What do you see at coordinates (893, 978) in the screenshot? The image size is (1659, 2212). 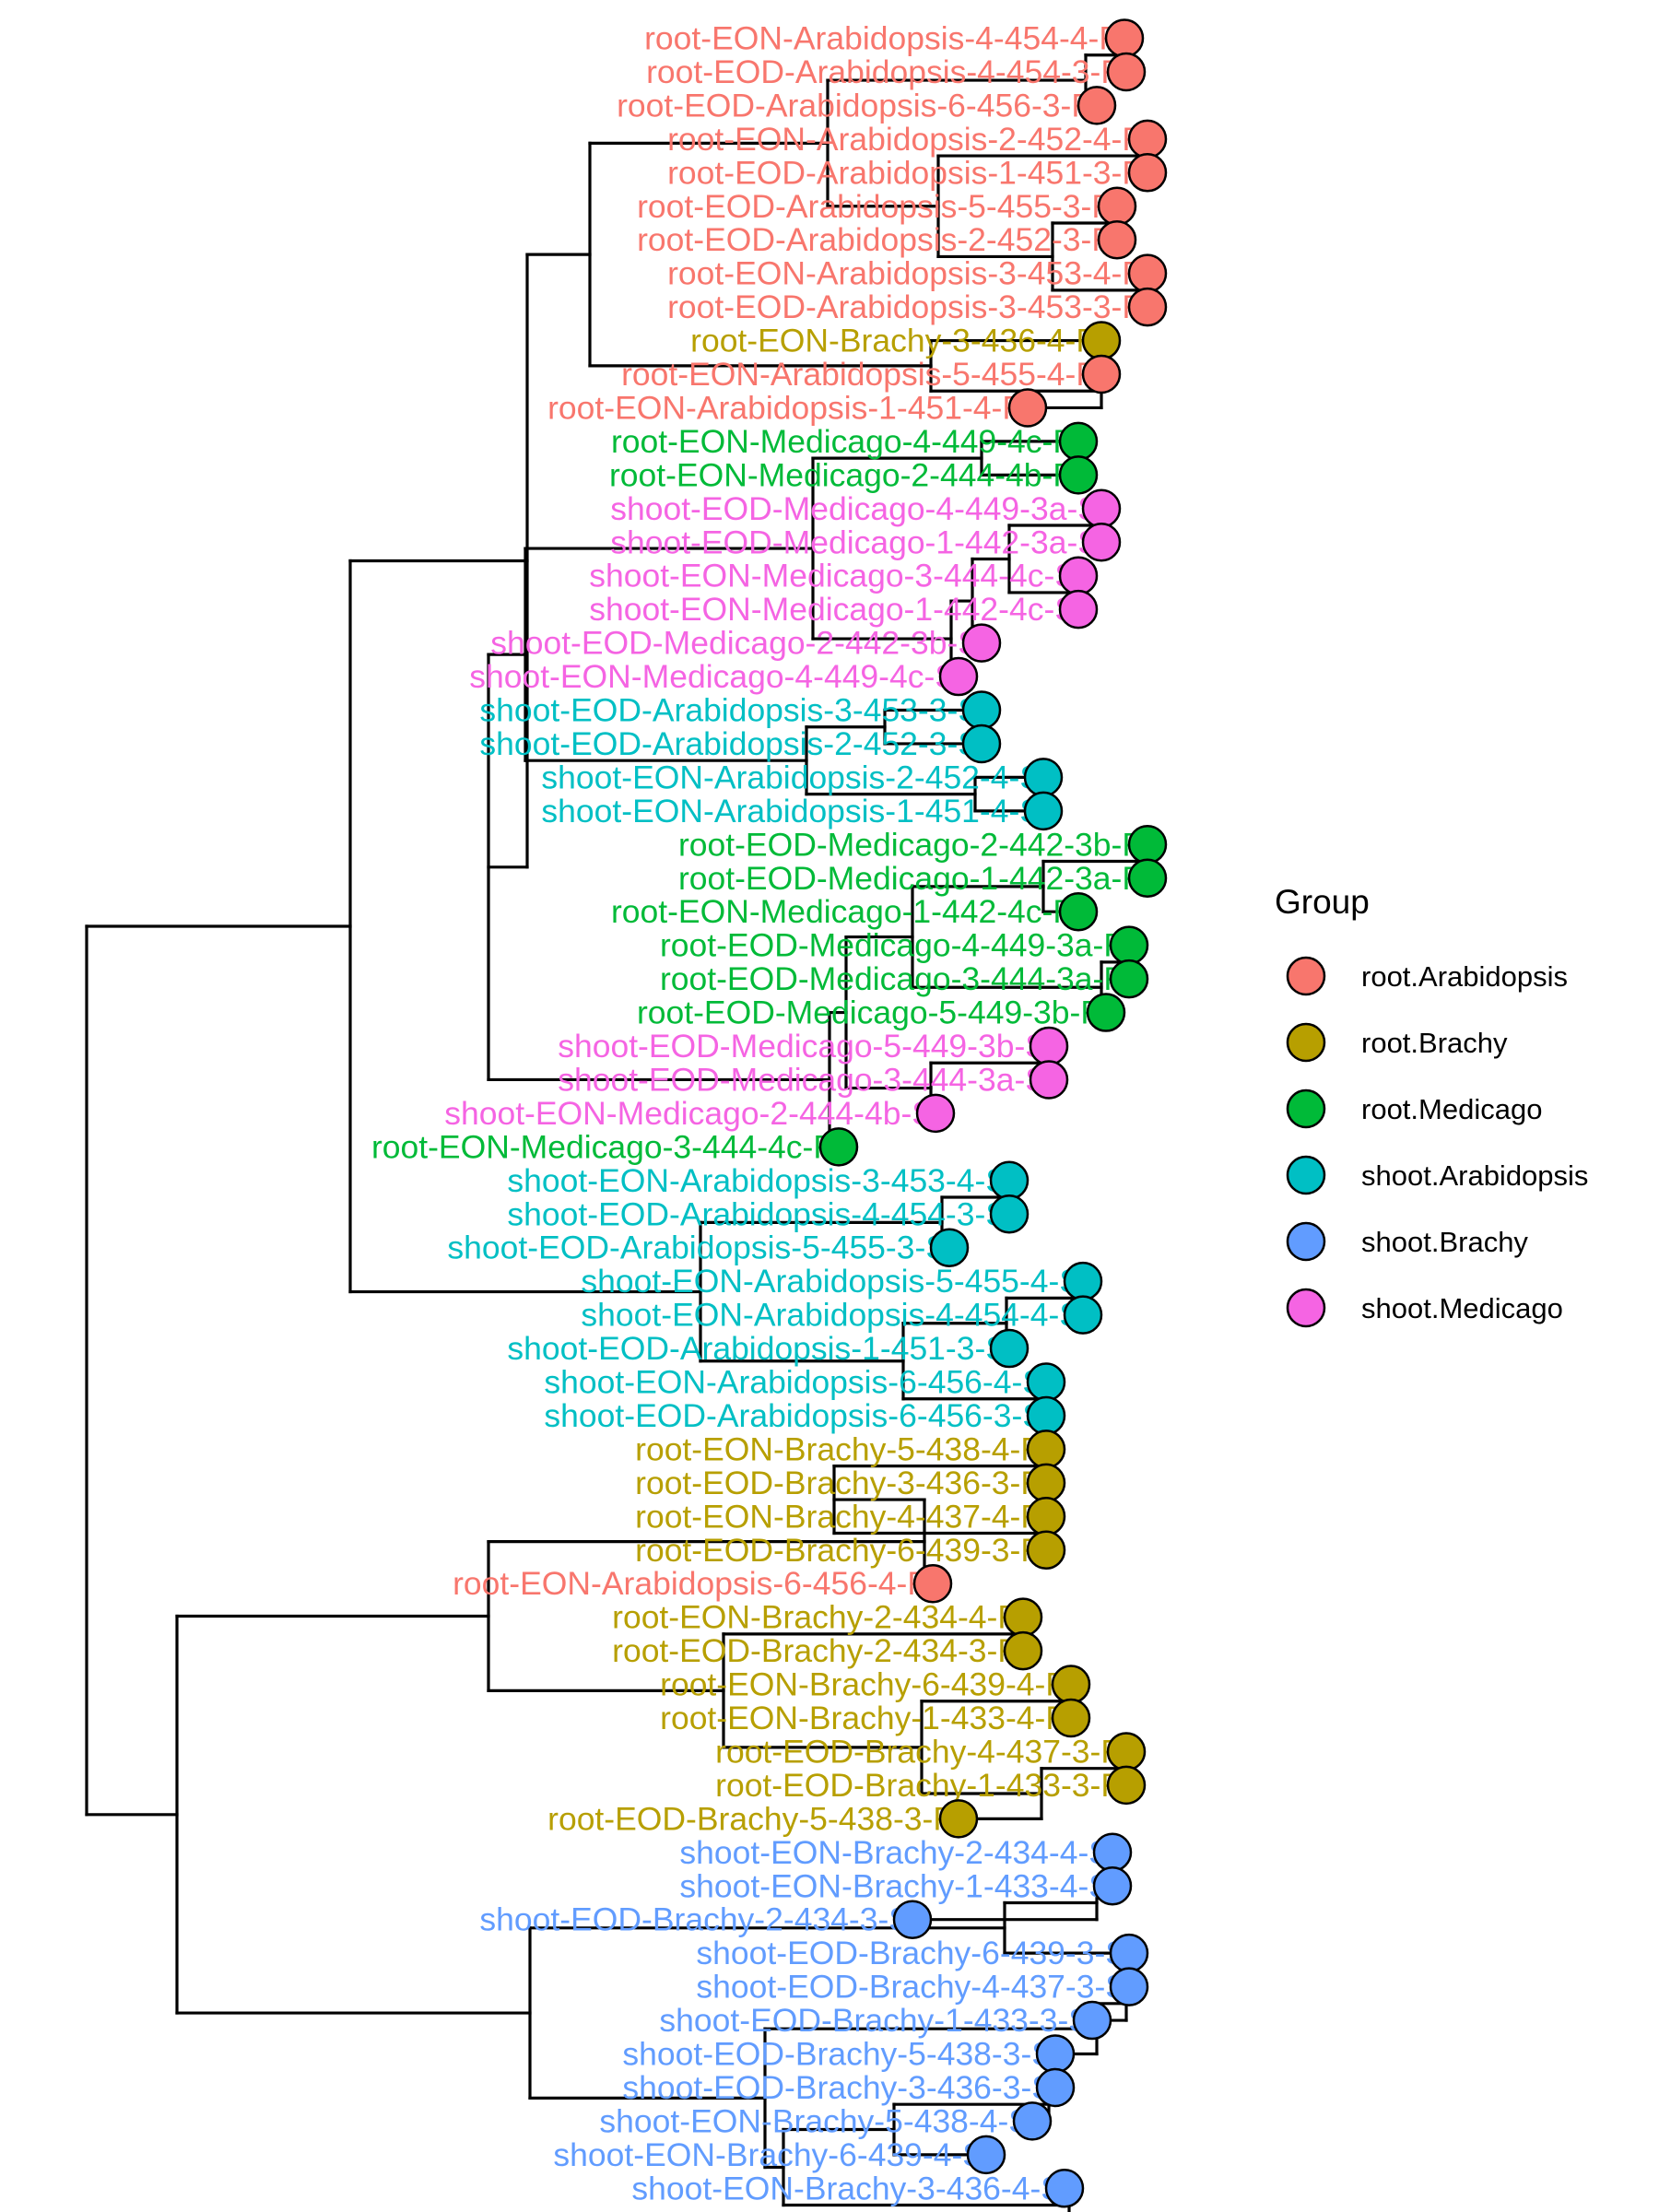 I see `tip-label: root-EOD-Medicago-3-444-3a-R` at bounding box center [893, 978].